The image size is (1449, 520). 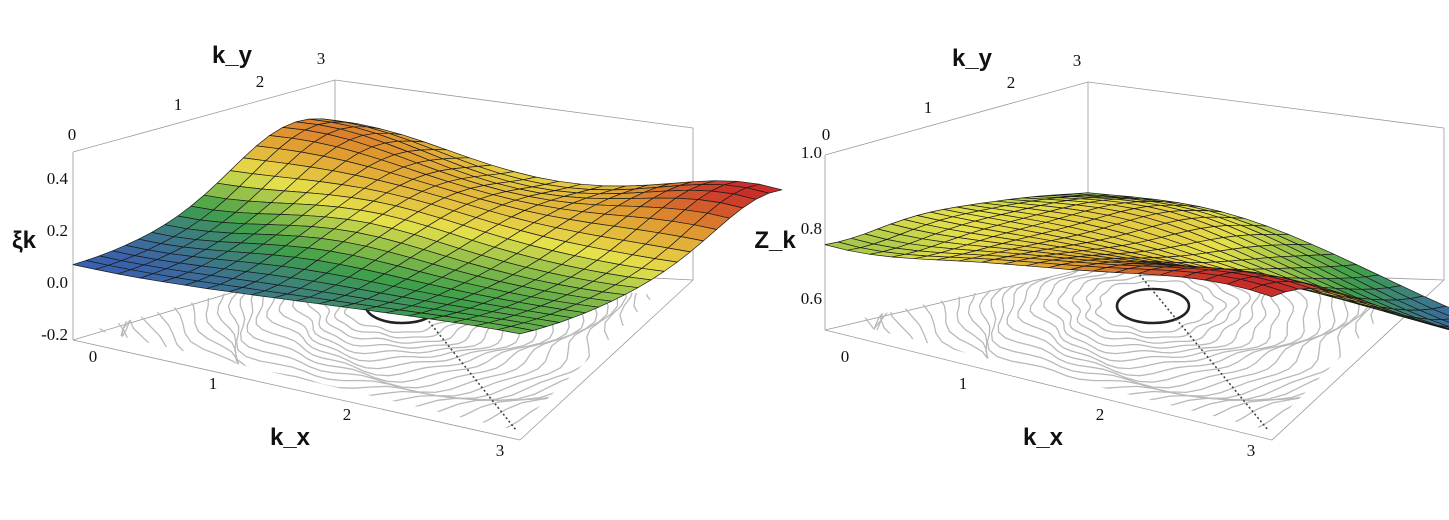 I want to click on xi-kx-tick-2: 2, so click(x=347, y=414).